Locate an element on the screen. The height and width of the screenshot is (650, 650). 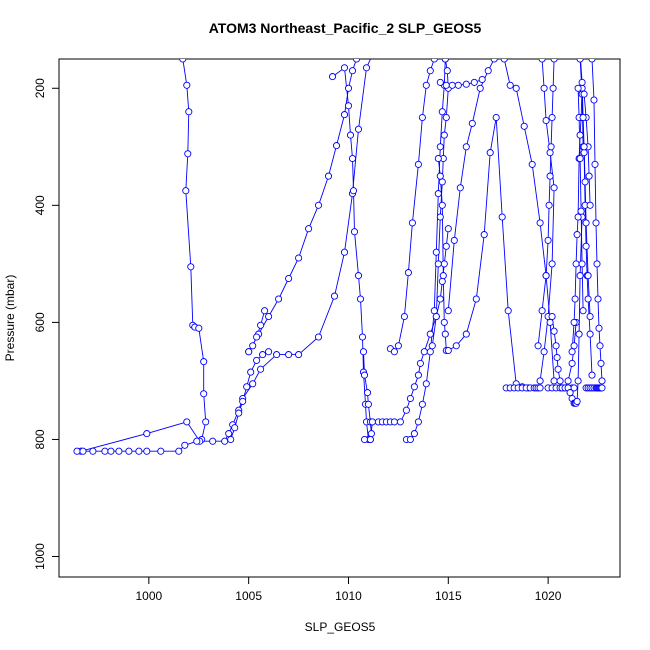
x-tick-label: 1005 is located at coordinates (248, 596).